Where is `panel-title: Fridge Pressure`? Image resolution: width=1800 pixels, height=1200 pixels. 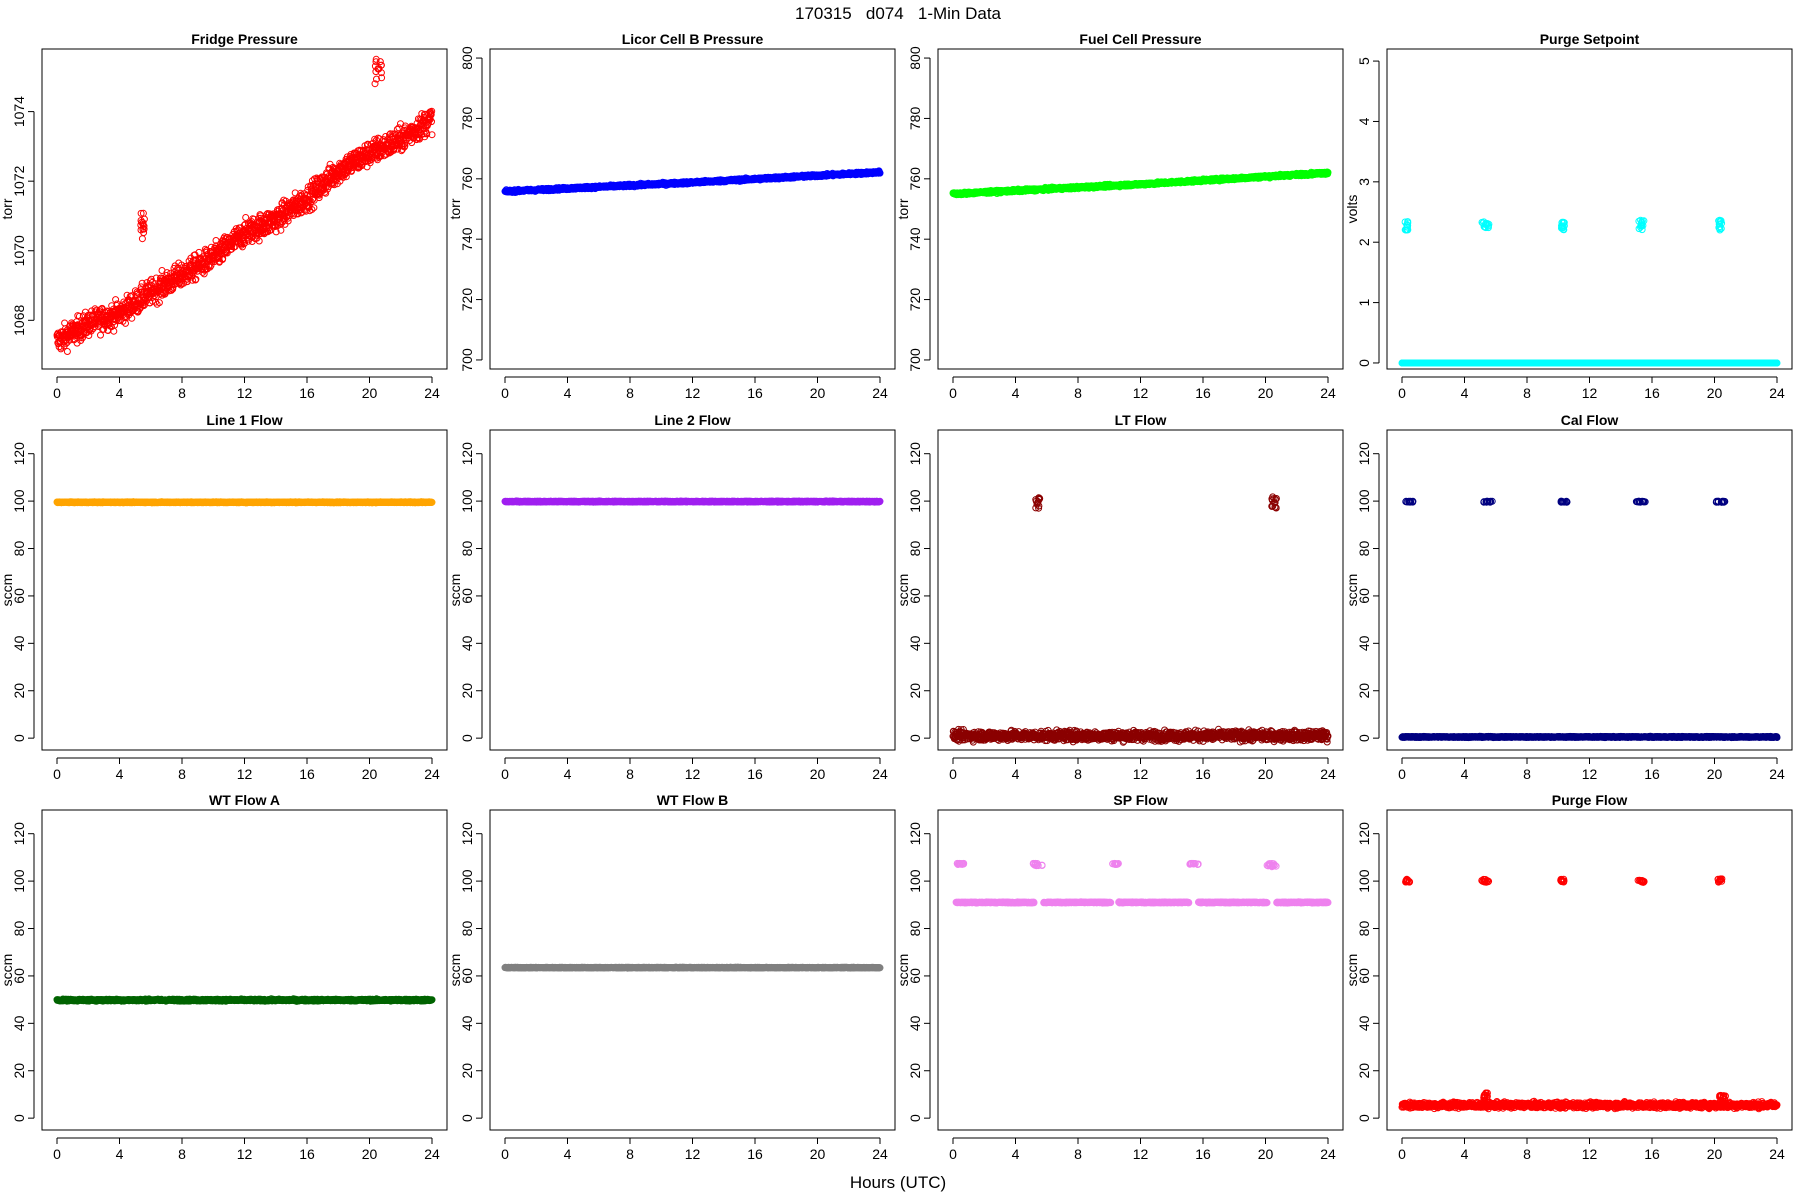 panel-title: Fridge Pressure is located at coordinates (244, 39).